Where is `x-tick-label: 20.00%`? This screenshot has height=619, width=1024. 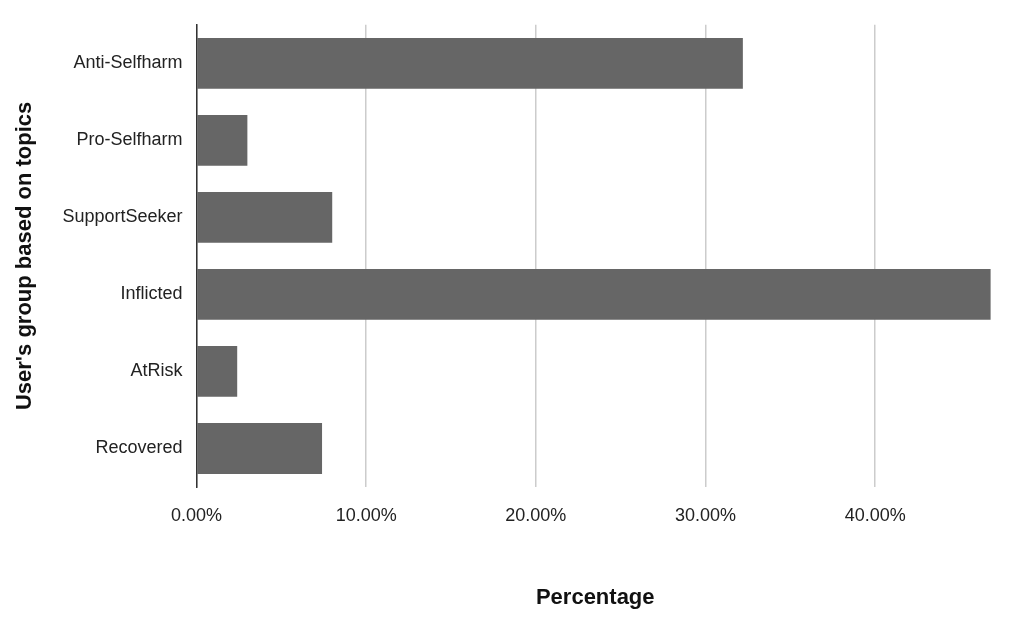
x-tick-label: 20.00% is located at coordinates (536, 514).